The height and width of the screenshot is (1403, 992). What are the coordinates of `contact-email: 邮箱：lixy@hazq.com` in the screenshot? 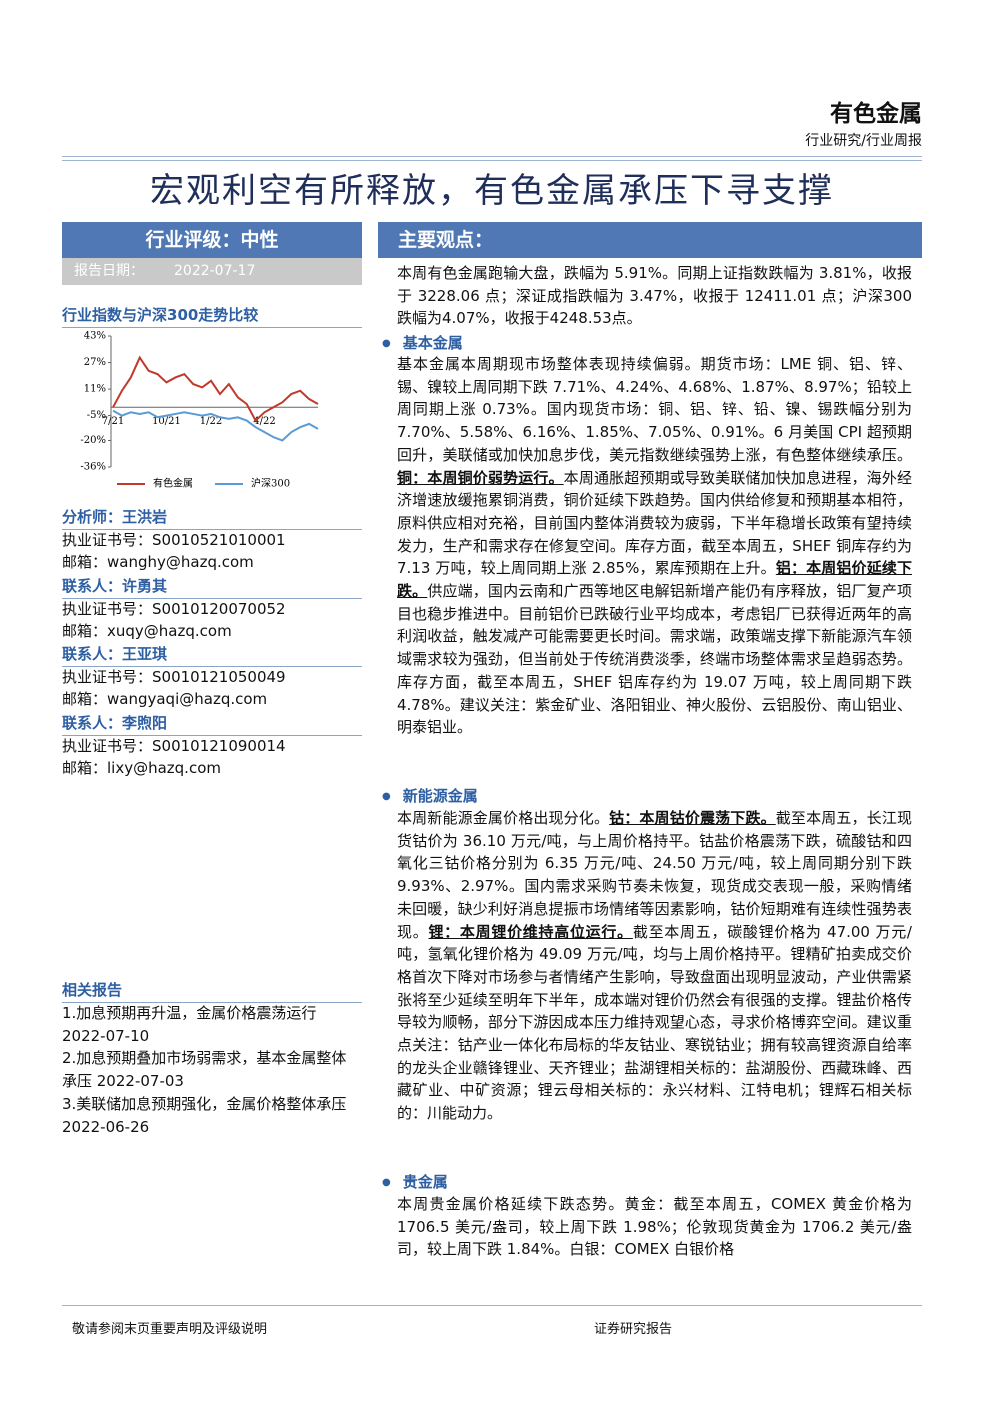 It's located at (141, 767).